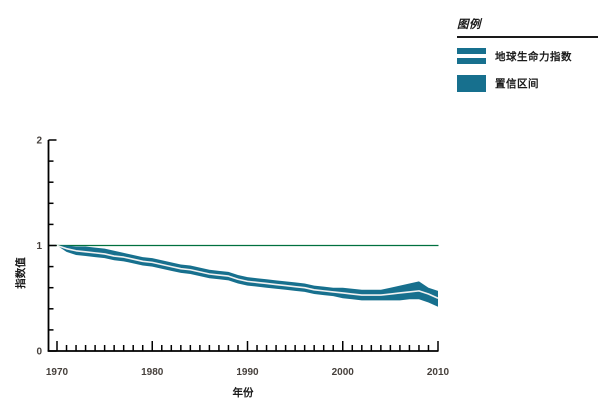 The width and height of the screenshot is (603, 412). I want to click on confidence-band-swatch-icon, so click(471, 83).